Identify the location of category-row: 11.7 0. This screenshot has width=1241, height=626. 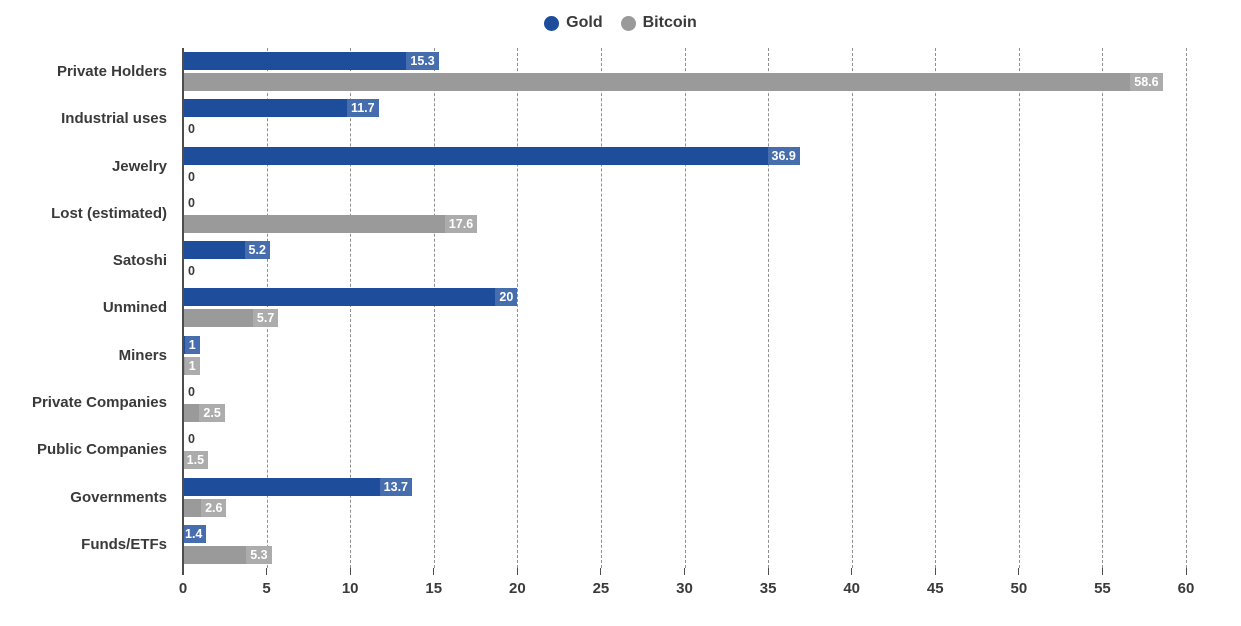
(684, 118).